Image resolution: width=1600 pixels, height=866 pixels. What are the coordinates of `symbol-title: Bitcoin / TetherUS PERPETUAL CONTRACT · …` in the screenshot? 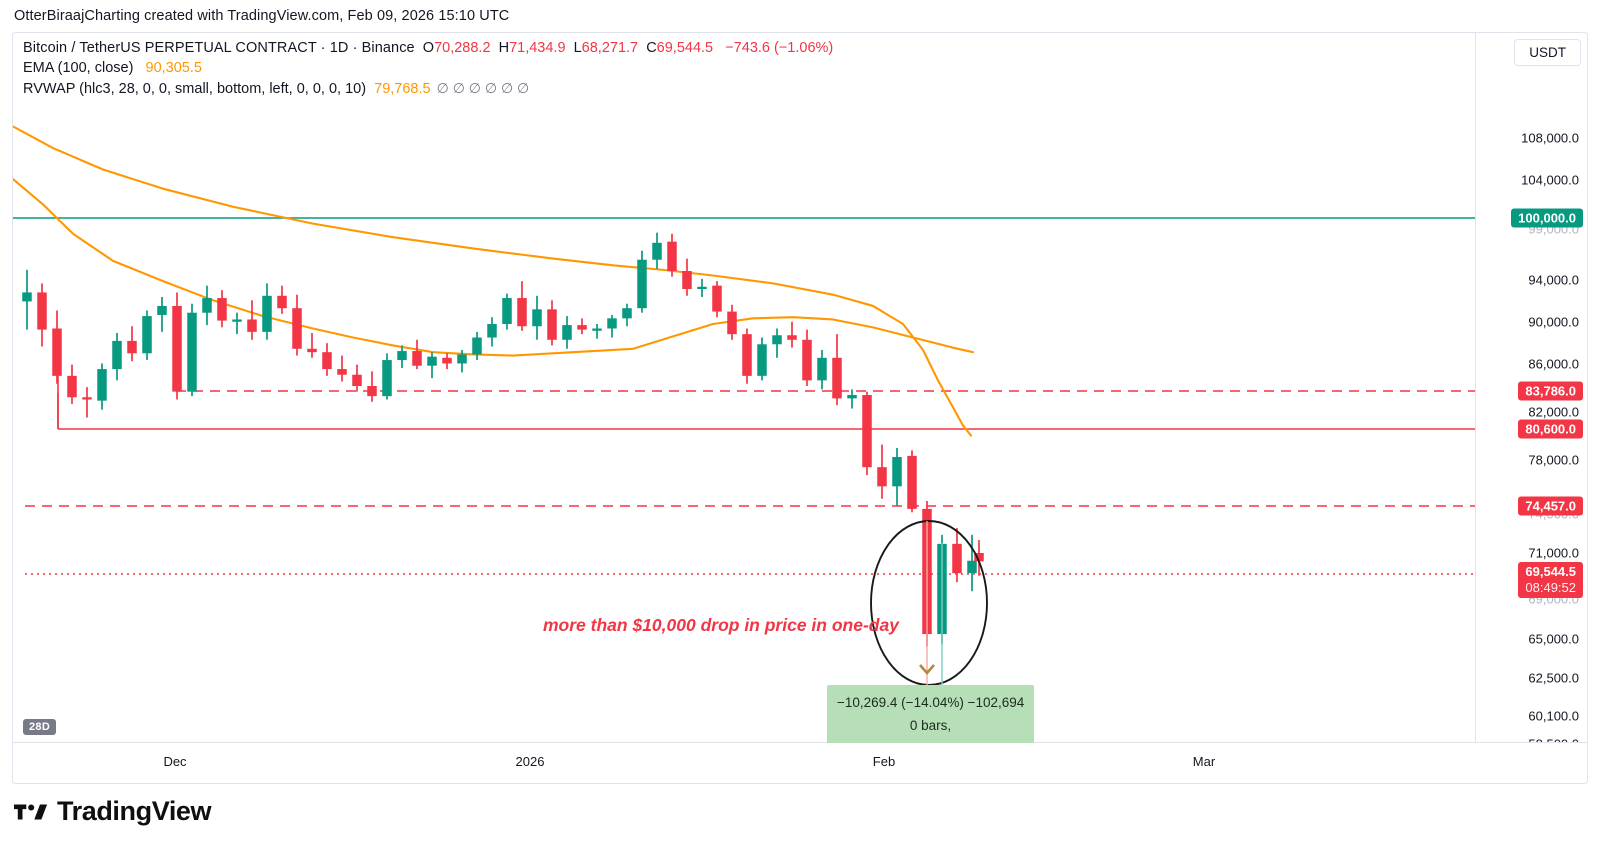 It's located at (219, 48).